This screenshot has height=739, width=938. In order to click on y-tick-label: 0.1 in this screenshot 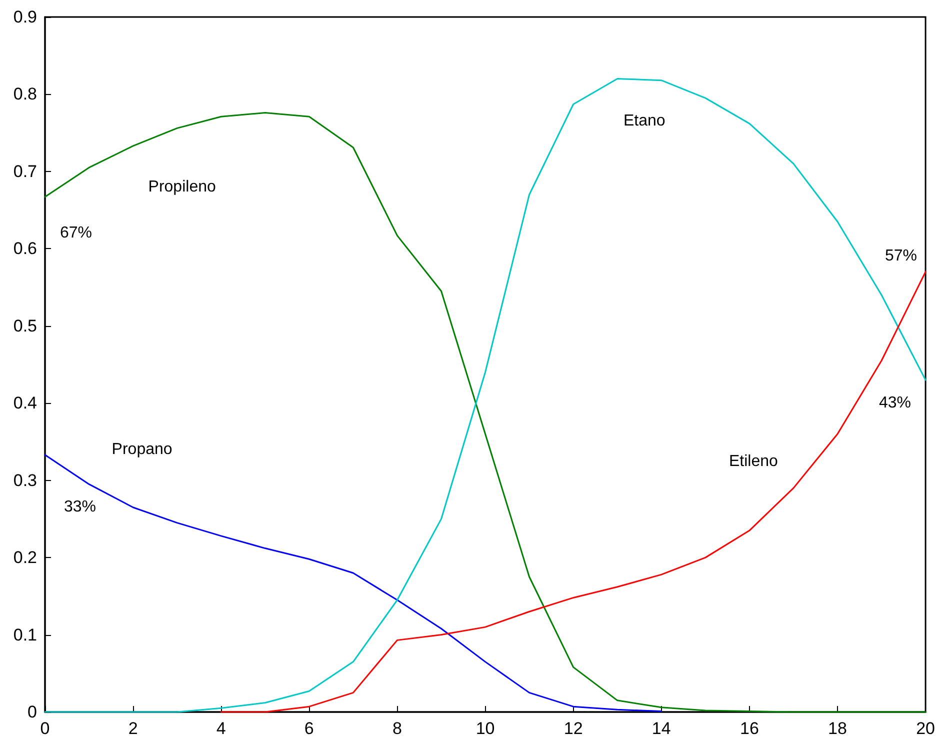, I will do `click(25, 634)`.